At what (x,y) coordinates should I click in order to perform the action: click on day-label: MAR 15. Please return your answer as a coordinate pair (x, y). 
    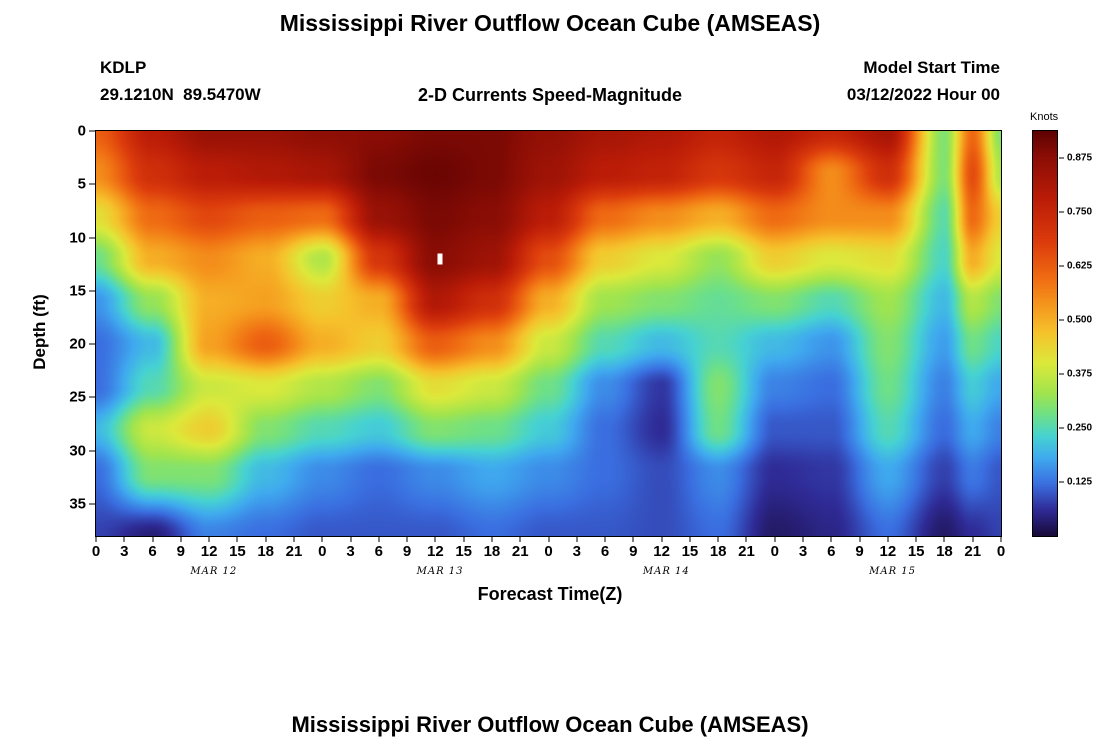
    Looking at the image, I should click on (893, 571).